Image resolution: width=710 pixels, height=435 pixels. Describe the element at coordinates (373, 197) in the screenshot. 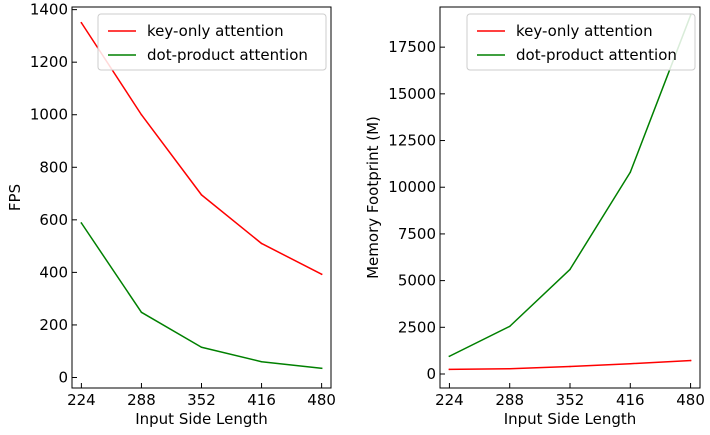

I see `y-axis-label: Memory Footprint (M)` at that location.